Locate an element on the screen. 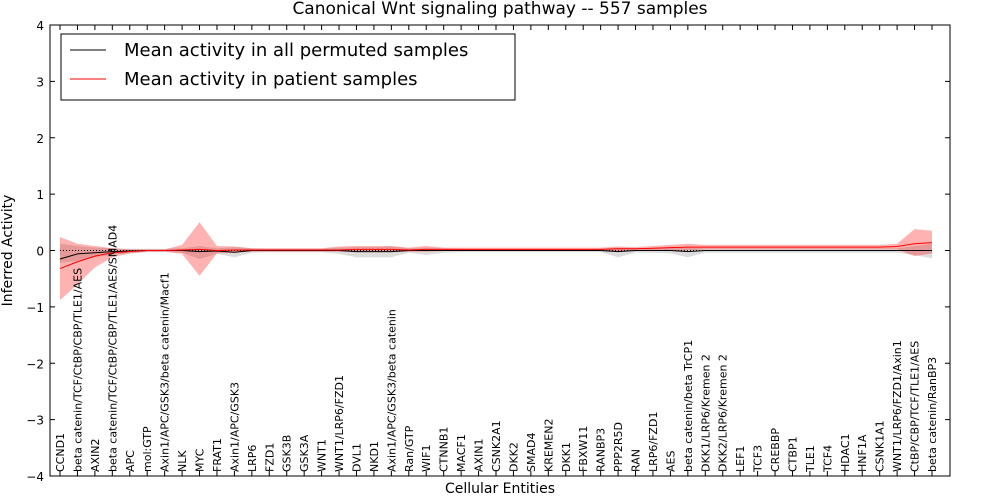 The width and height of the screenshot is (1000, 500). x-tick-label: FBXW11 is located at coordinates (583, 449).